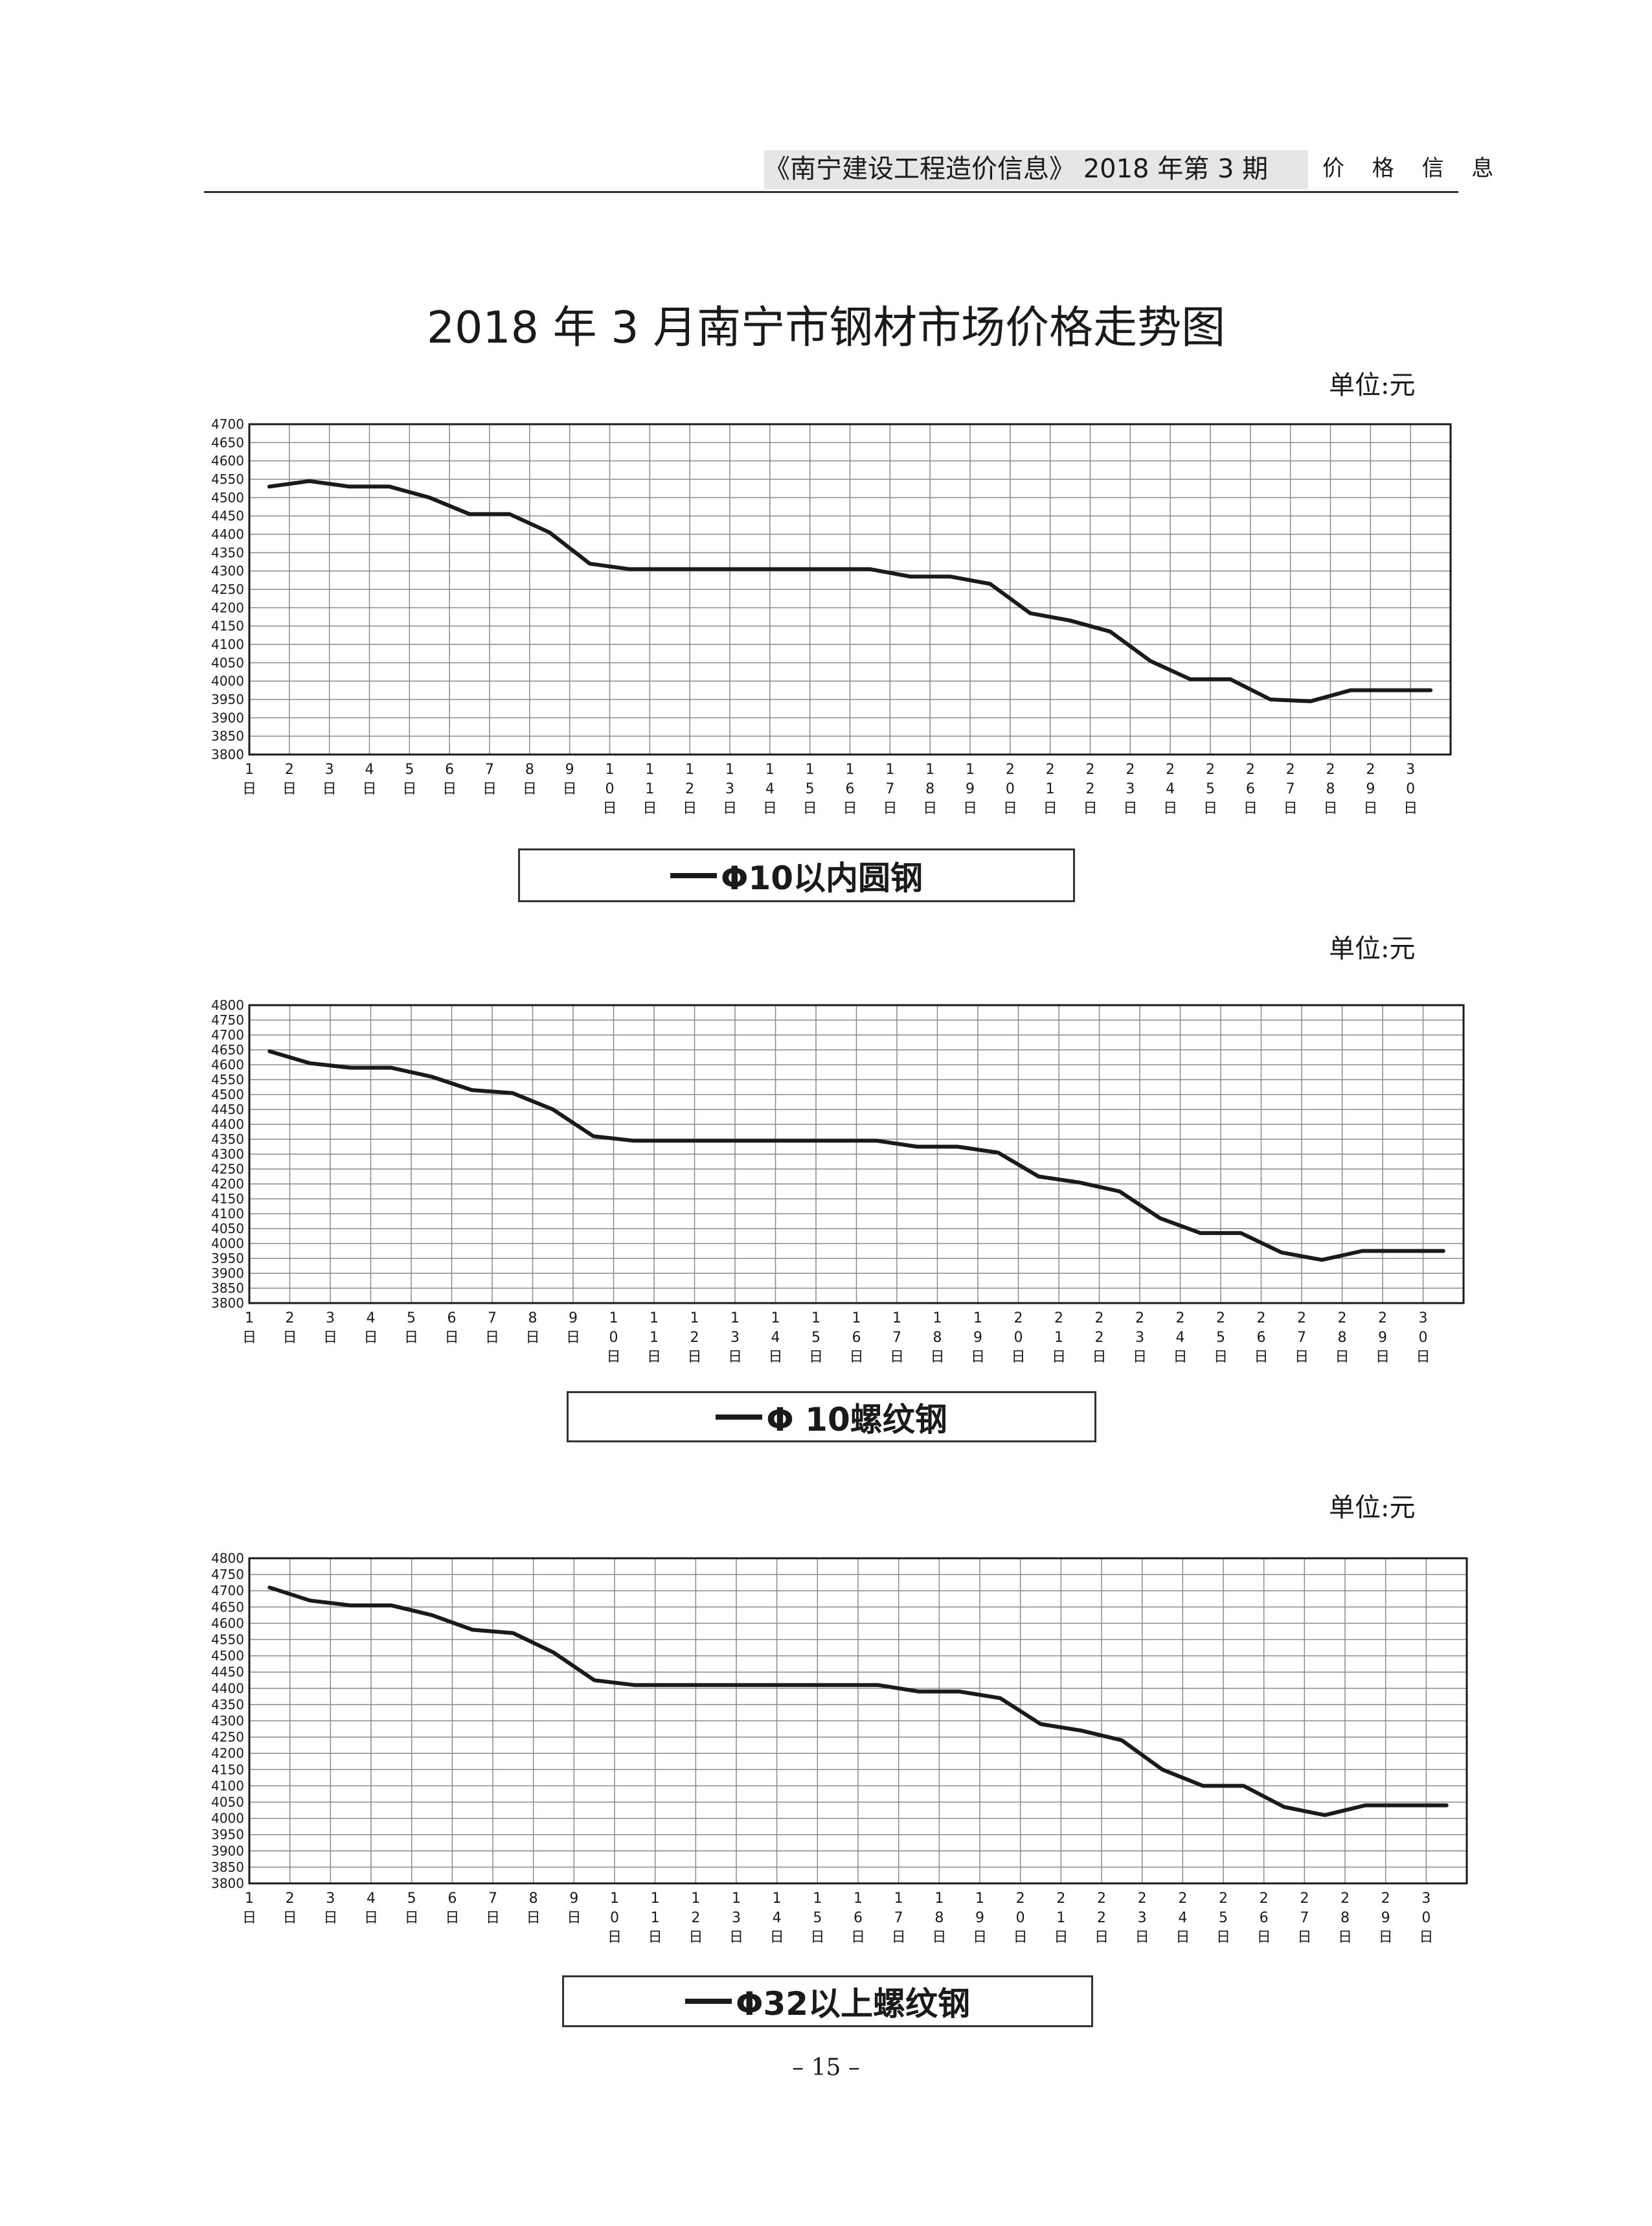 The image size is (1652, 2226). What do you see at coordinates (228, 1785) in the screenshot?
I see `y-tick-label: 4100` at bounding box center [228, 1785].